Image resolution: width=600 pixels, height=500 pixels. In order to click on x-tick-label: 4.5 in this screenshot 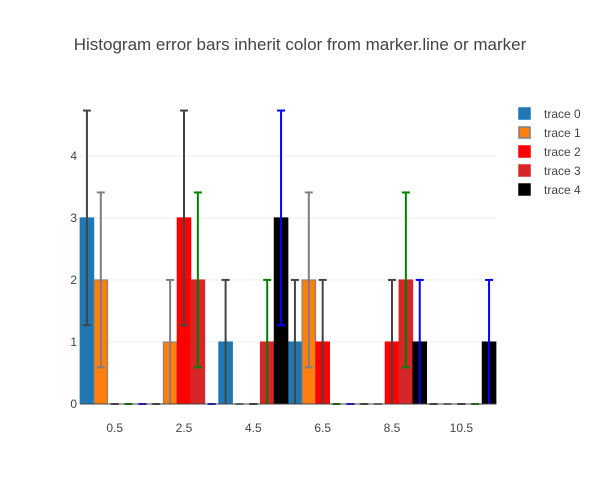, I will do `click(253, 428)`.